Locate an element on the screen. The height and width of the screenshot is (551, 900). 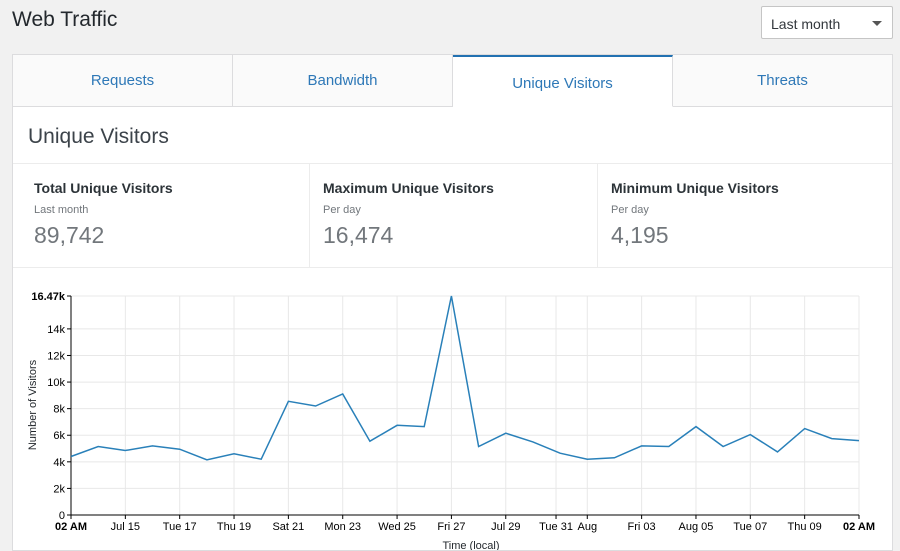
y-tick-label: 6k is located at coordinates (59, 436).